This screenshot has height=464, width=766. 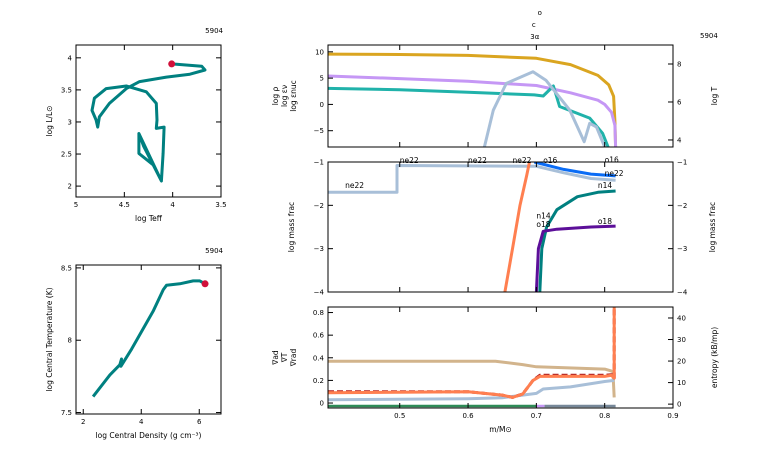 What do you see at coordinates (70, 58) in the screenshot?
I see `y-tick-label: 4` at bounding box center [70, 58].